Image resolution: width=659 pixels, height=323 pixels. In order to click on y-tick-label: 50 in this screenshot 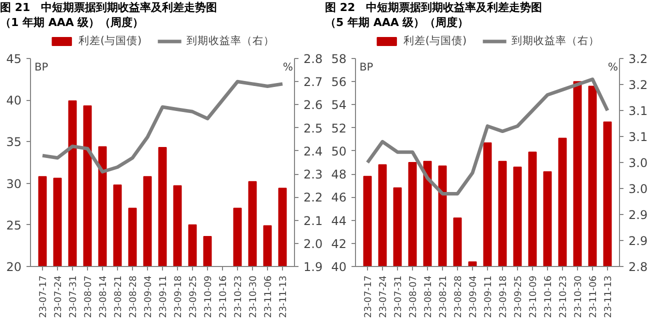, I will do `click(339, 151)`.